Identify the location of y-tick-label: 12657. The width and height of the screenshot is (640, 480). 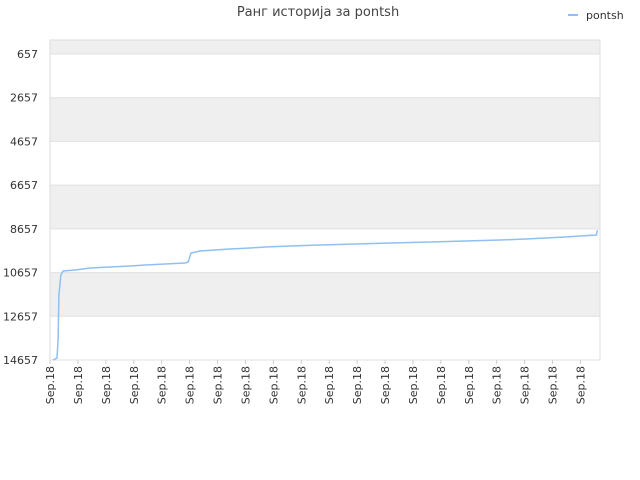
(20, 316).